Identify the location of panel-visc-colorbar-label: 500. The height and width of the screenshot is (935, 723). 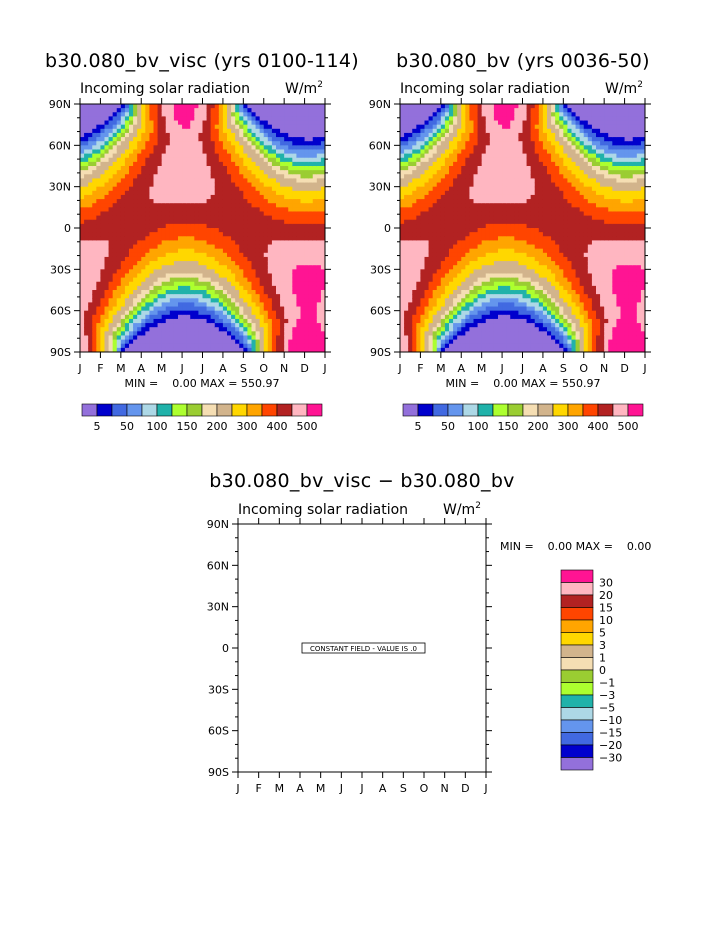
(307, 426).